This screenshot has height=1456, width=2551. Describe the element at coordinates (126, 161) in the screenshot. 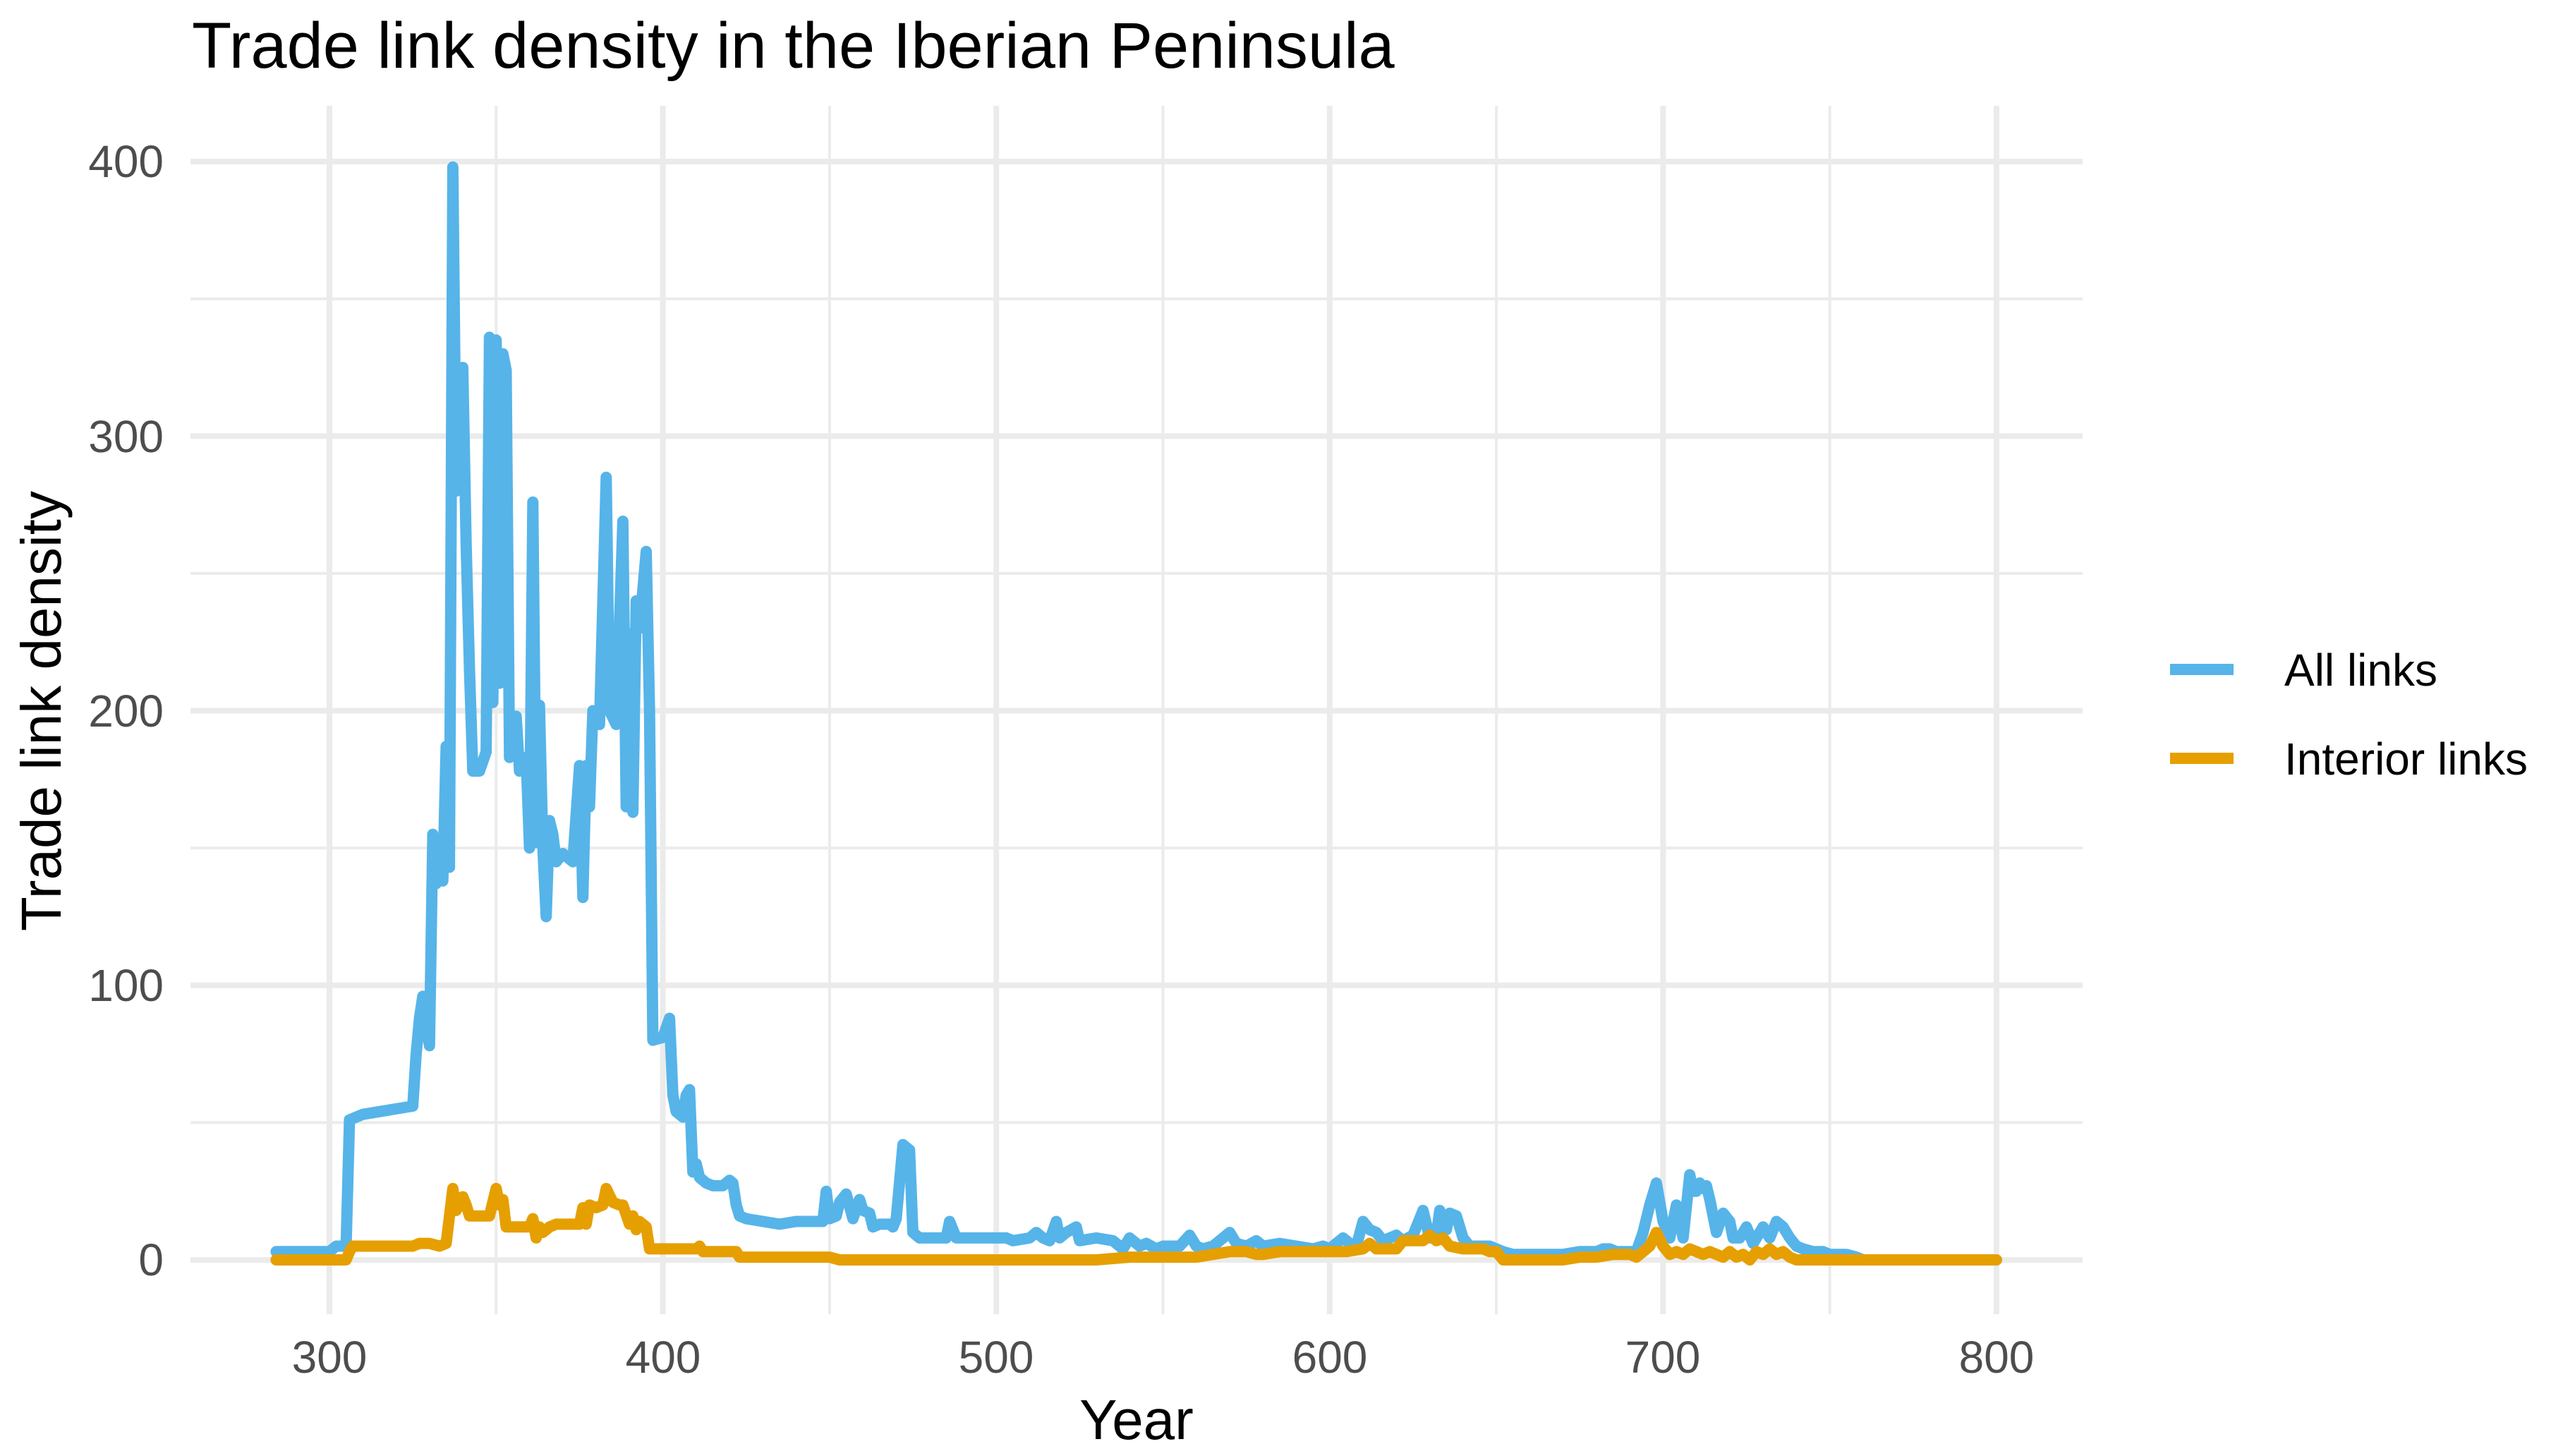

I see `y-tick-400: 400` at that location.